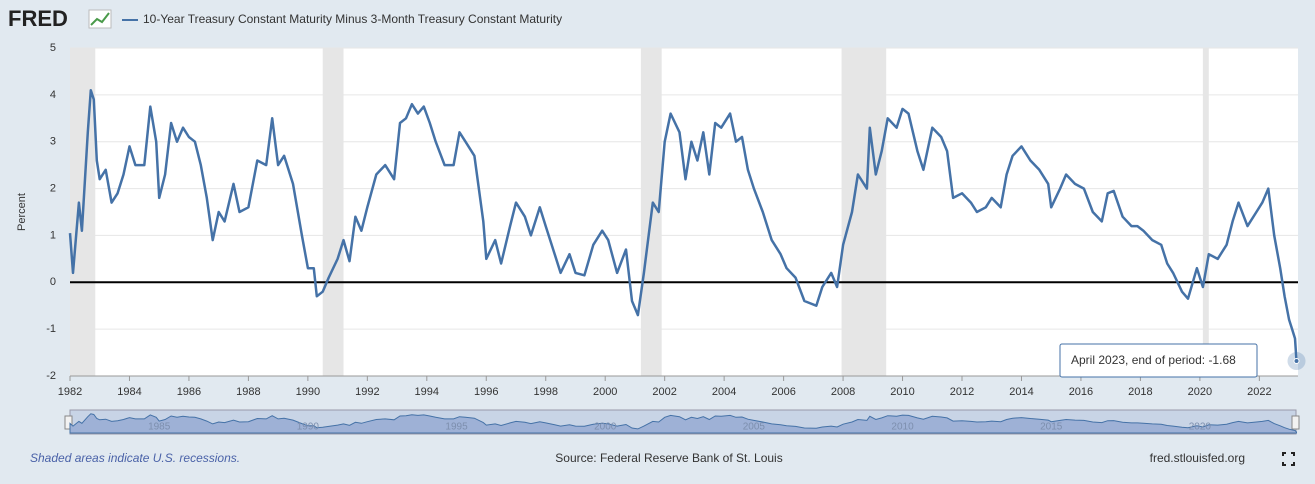  What do you see at coordinates (70, 392) in the screenshot?
I see `x-tick-label: 1982` at bounding box center [70, 392].